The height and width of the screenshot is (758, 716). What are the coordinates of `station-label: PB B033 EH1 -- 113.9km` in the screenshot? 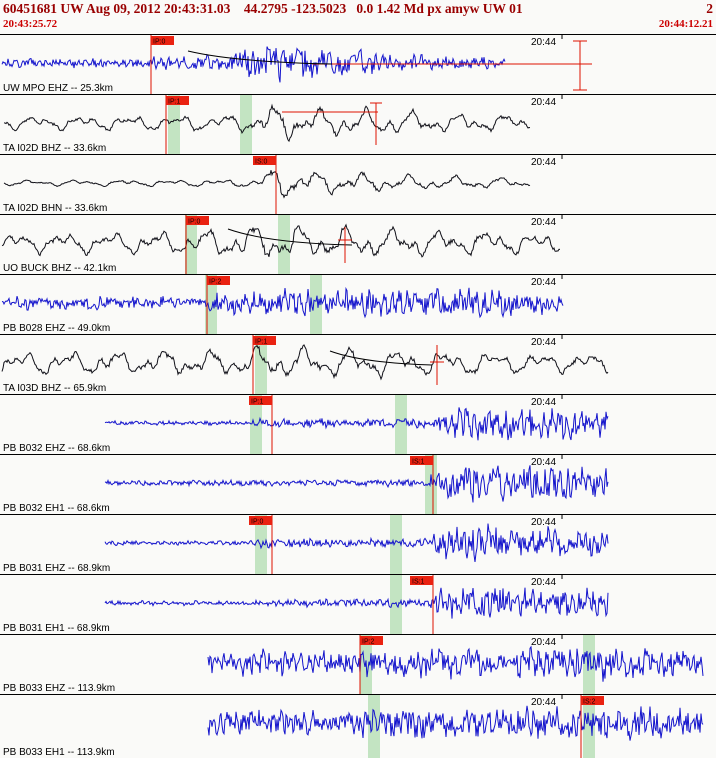 It's located at (59, 752).